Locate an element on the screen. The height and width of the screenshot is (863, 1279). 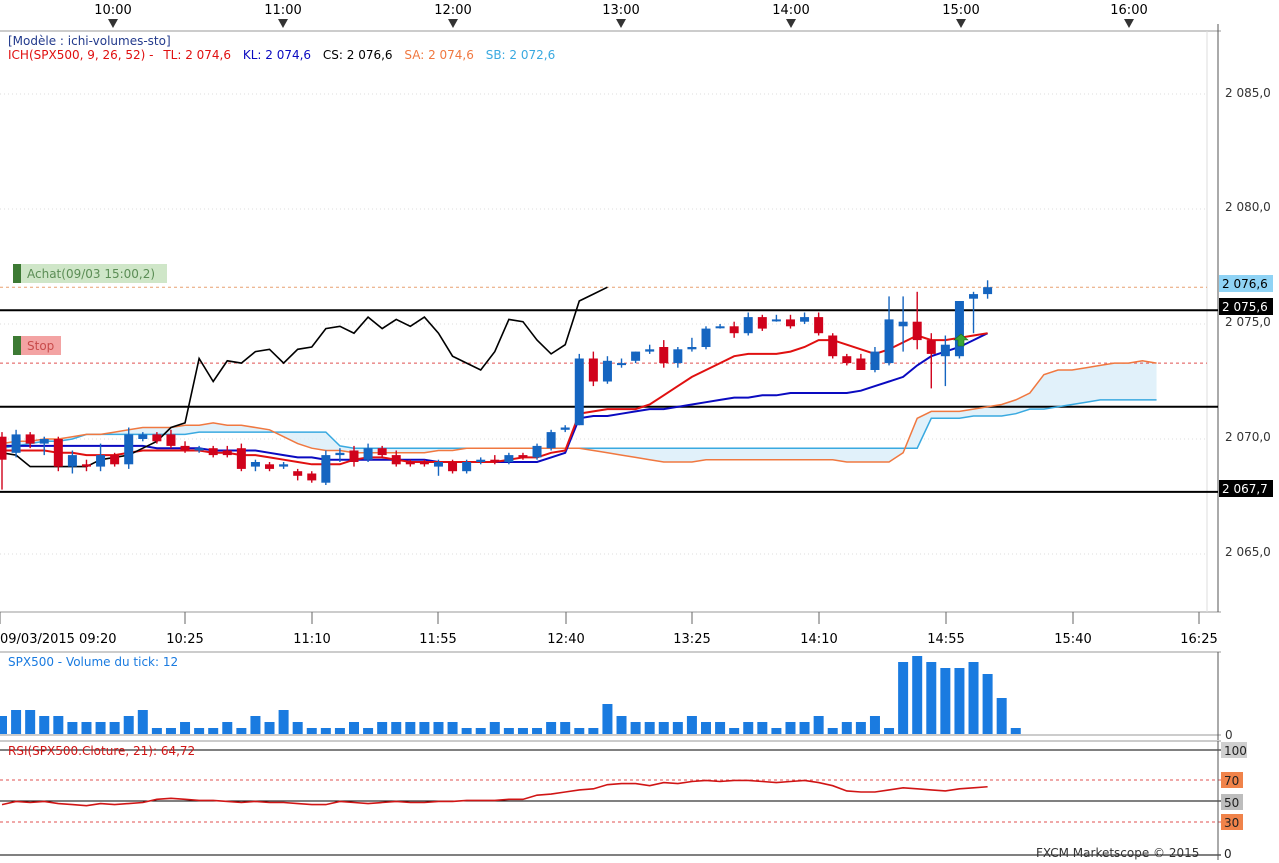
date-label: 16:25 is located at coordinates (1198, 639).